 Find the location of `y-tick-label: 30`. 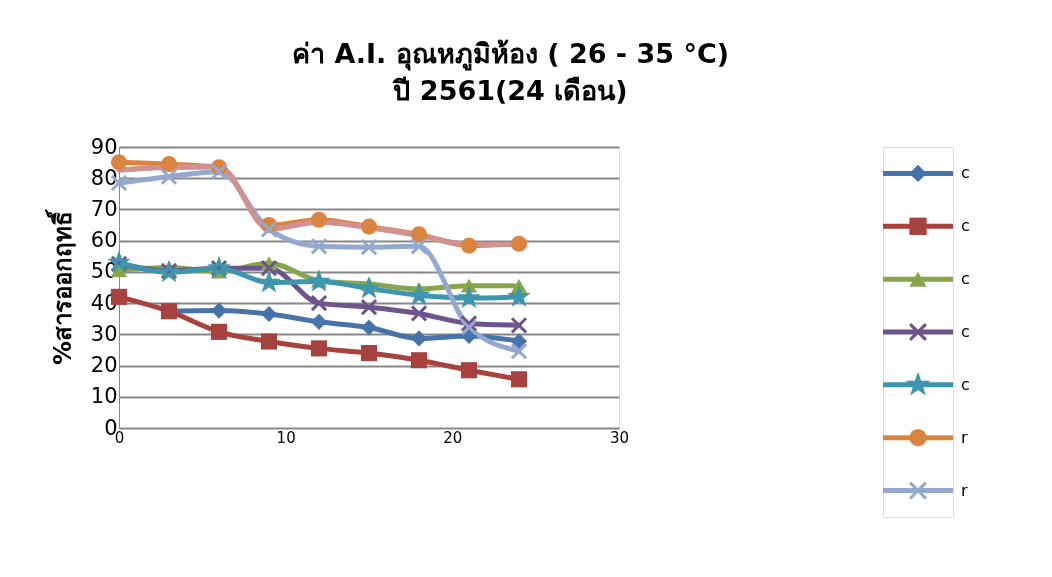

y-tick-label: 30 is located at coordinates (104, 333).